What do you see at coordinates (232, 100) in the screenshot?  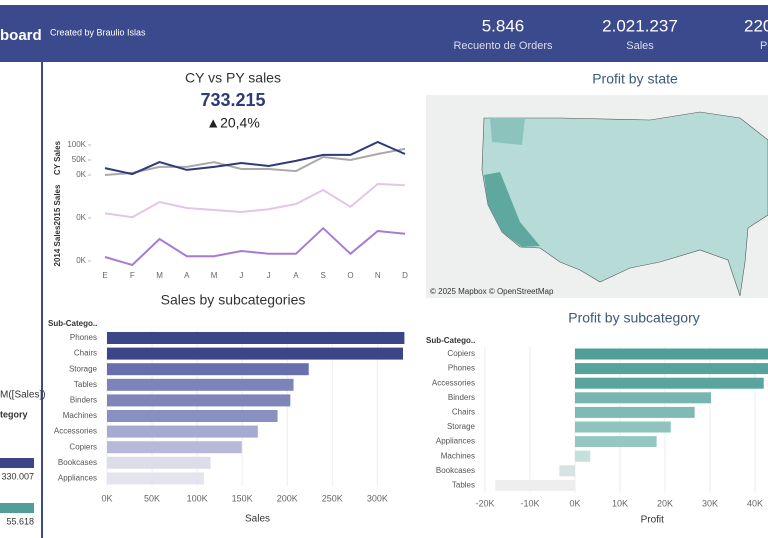 I see `kpi-value: 733.215` at bounding box center [232, 100].